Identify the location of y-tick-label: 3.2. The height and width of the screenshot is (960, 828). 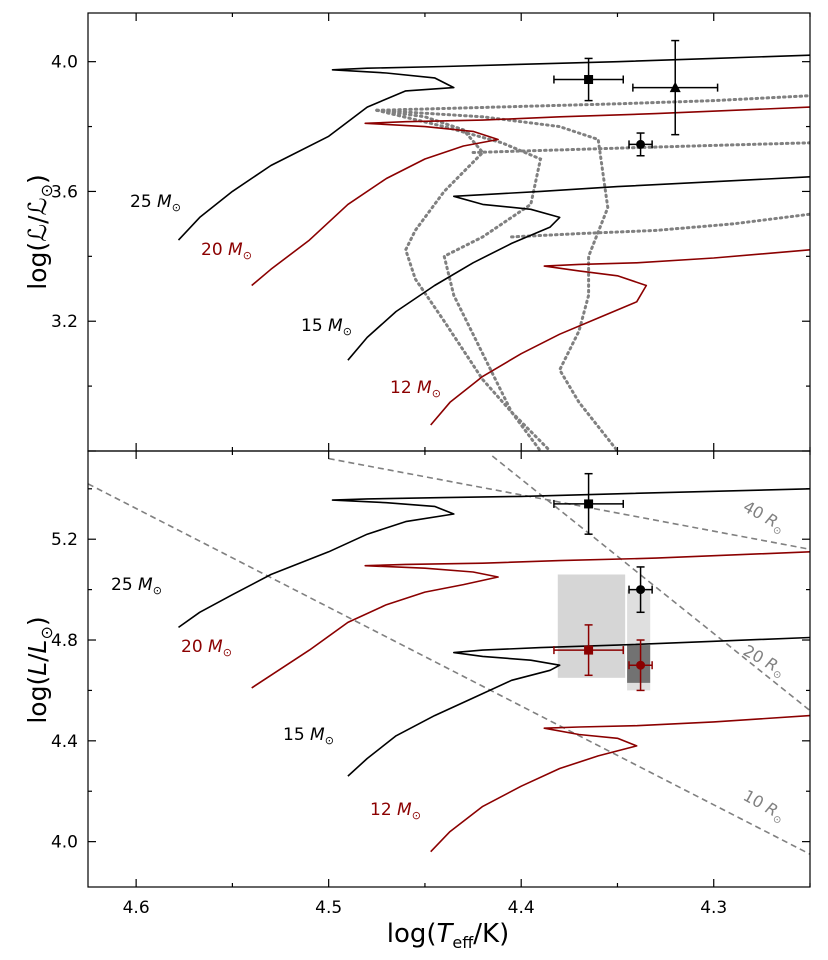
(64, 322).